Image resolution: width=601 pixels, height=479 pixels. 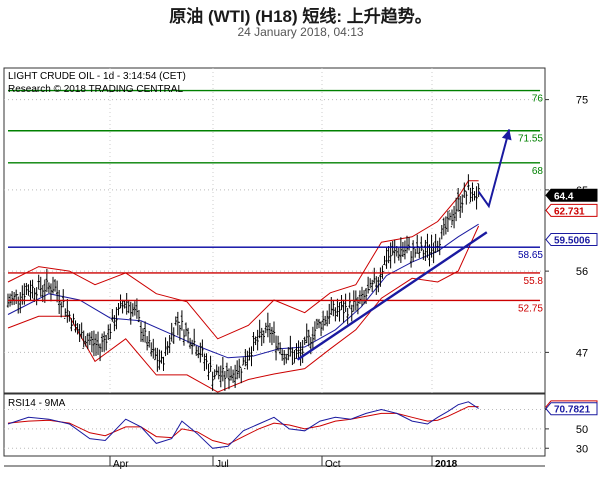 I want to click on rsi-title: RSI14 - 9MA, so click(x=37, y=403).